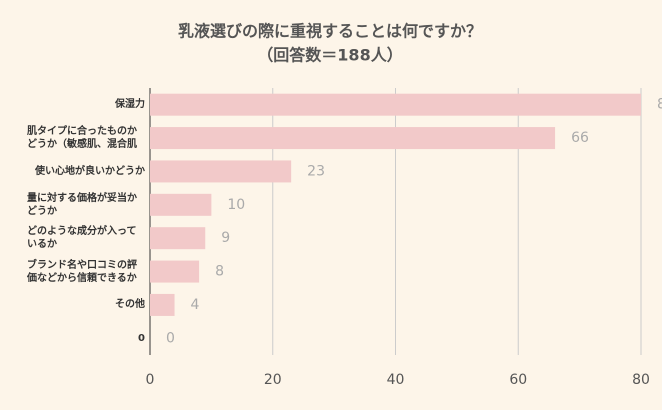 This screenshot has height=410, width=662. Describe the element at coordinates (273, 380) in the screenshot. I see `x-tick-label: 20` at that location.